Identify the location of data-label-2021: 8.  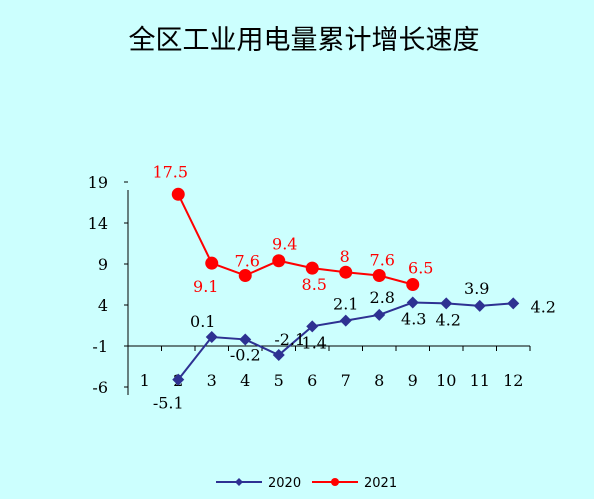
(345, 256).